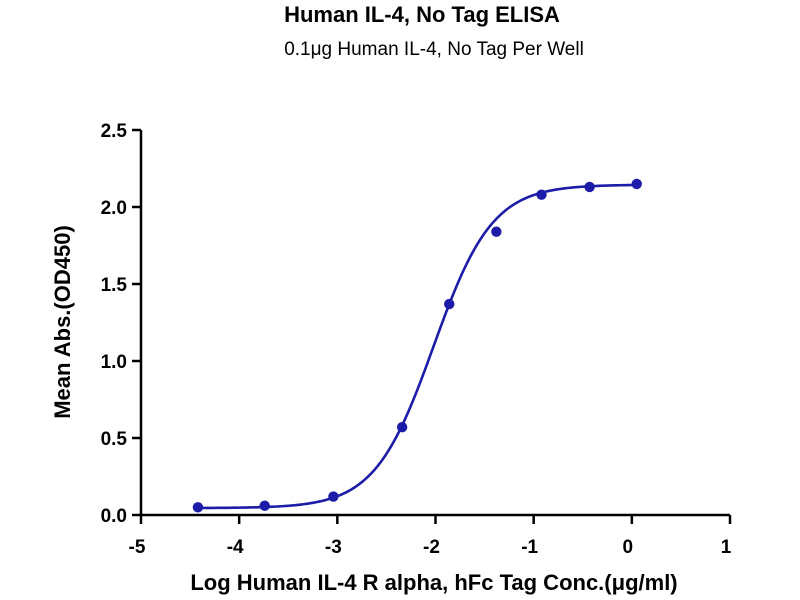 The width and height of the screenshot is (800, 600). Describe the element at coordinates (434, 49) in the screenshot. I see `chart-subtitle: 0.1μg Human IL-4, No Tag Per Well` at that location.